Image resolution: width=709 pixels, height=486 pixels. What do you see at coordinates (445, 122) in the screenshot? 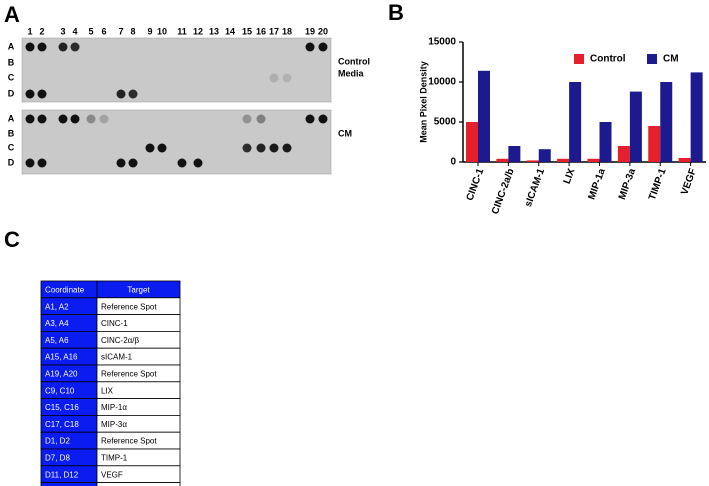
I see `y-tick-label: 5000` at bounding box center [445, 122].